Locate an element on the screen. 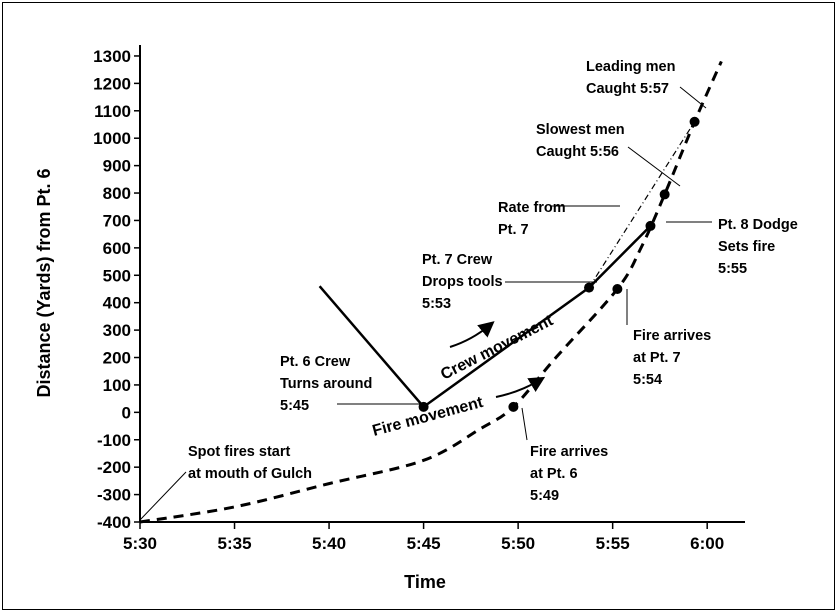  fire-movement-label: Fire movement is located at coordinates (428, 417).